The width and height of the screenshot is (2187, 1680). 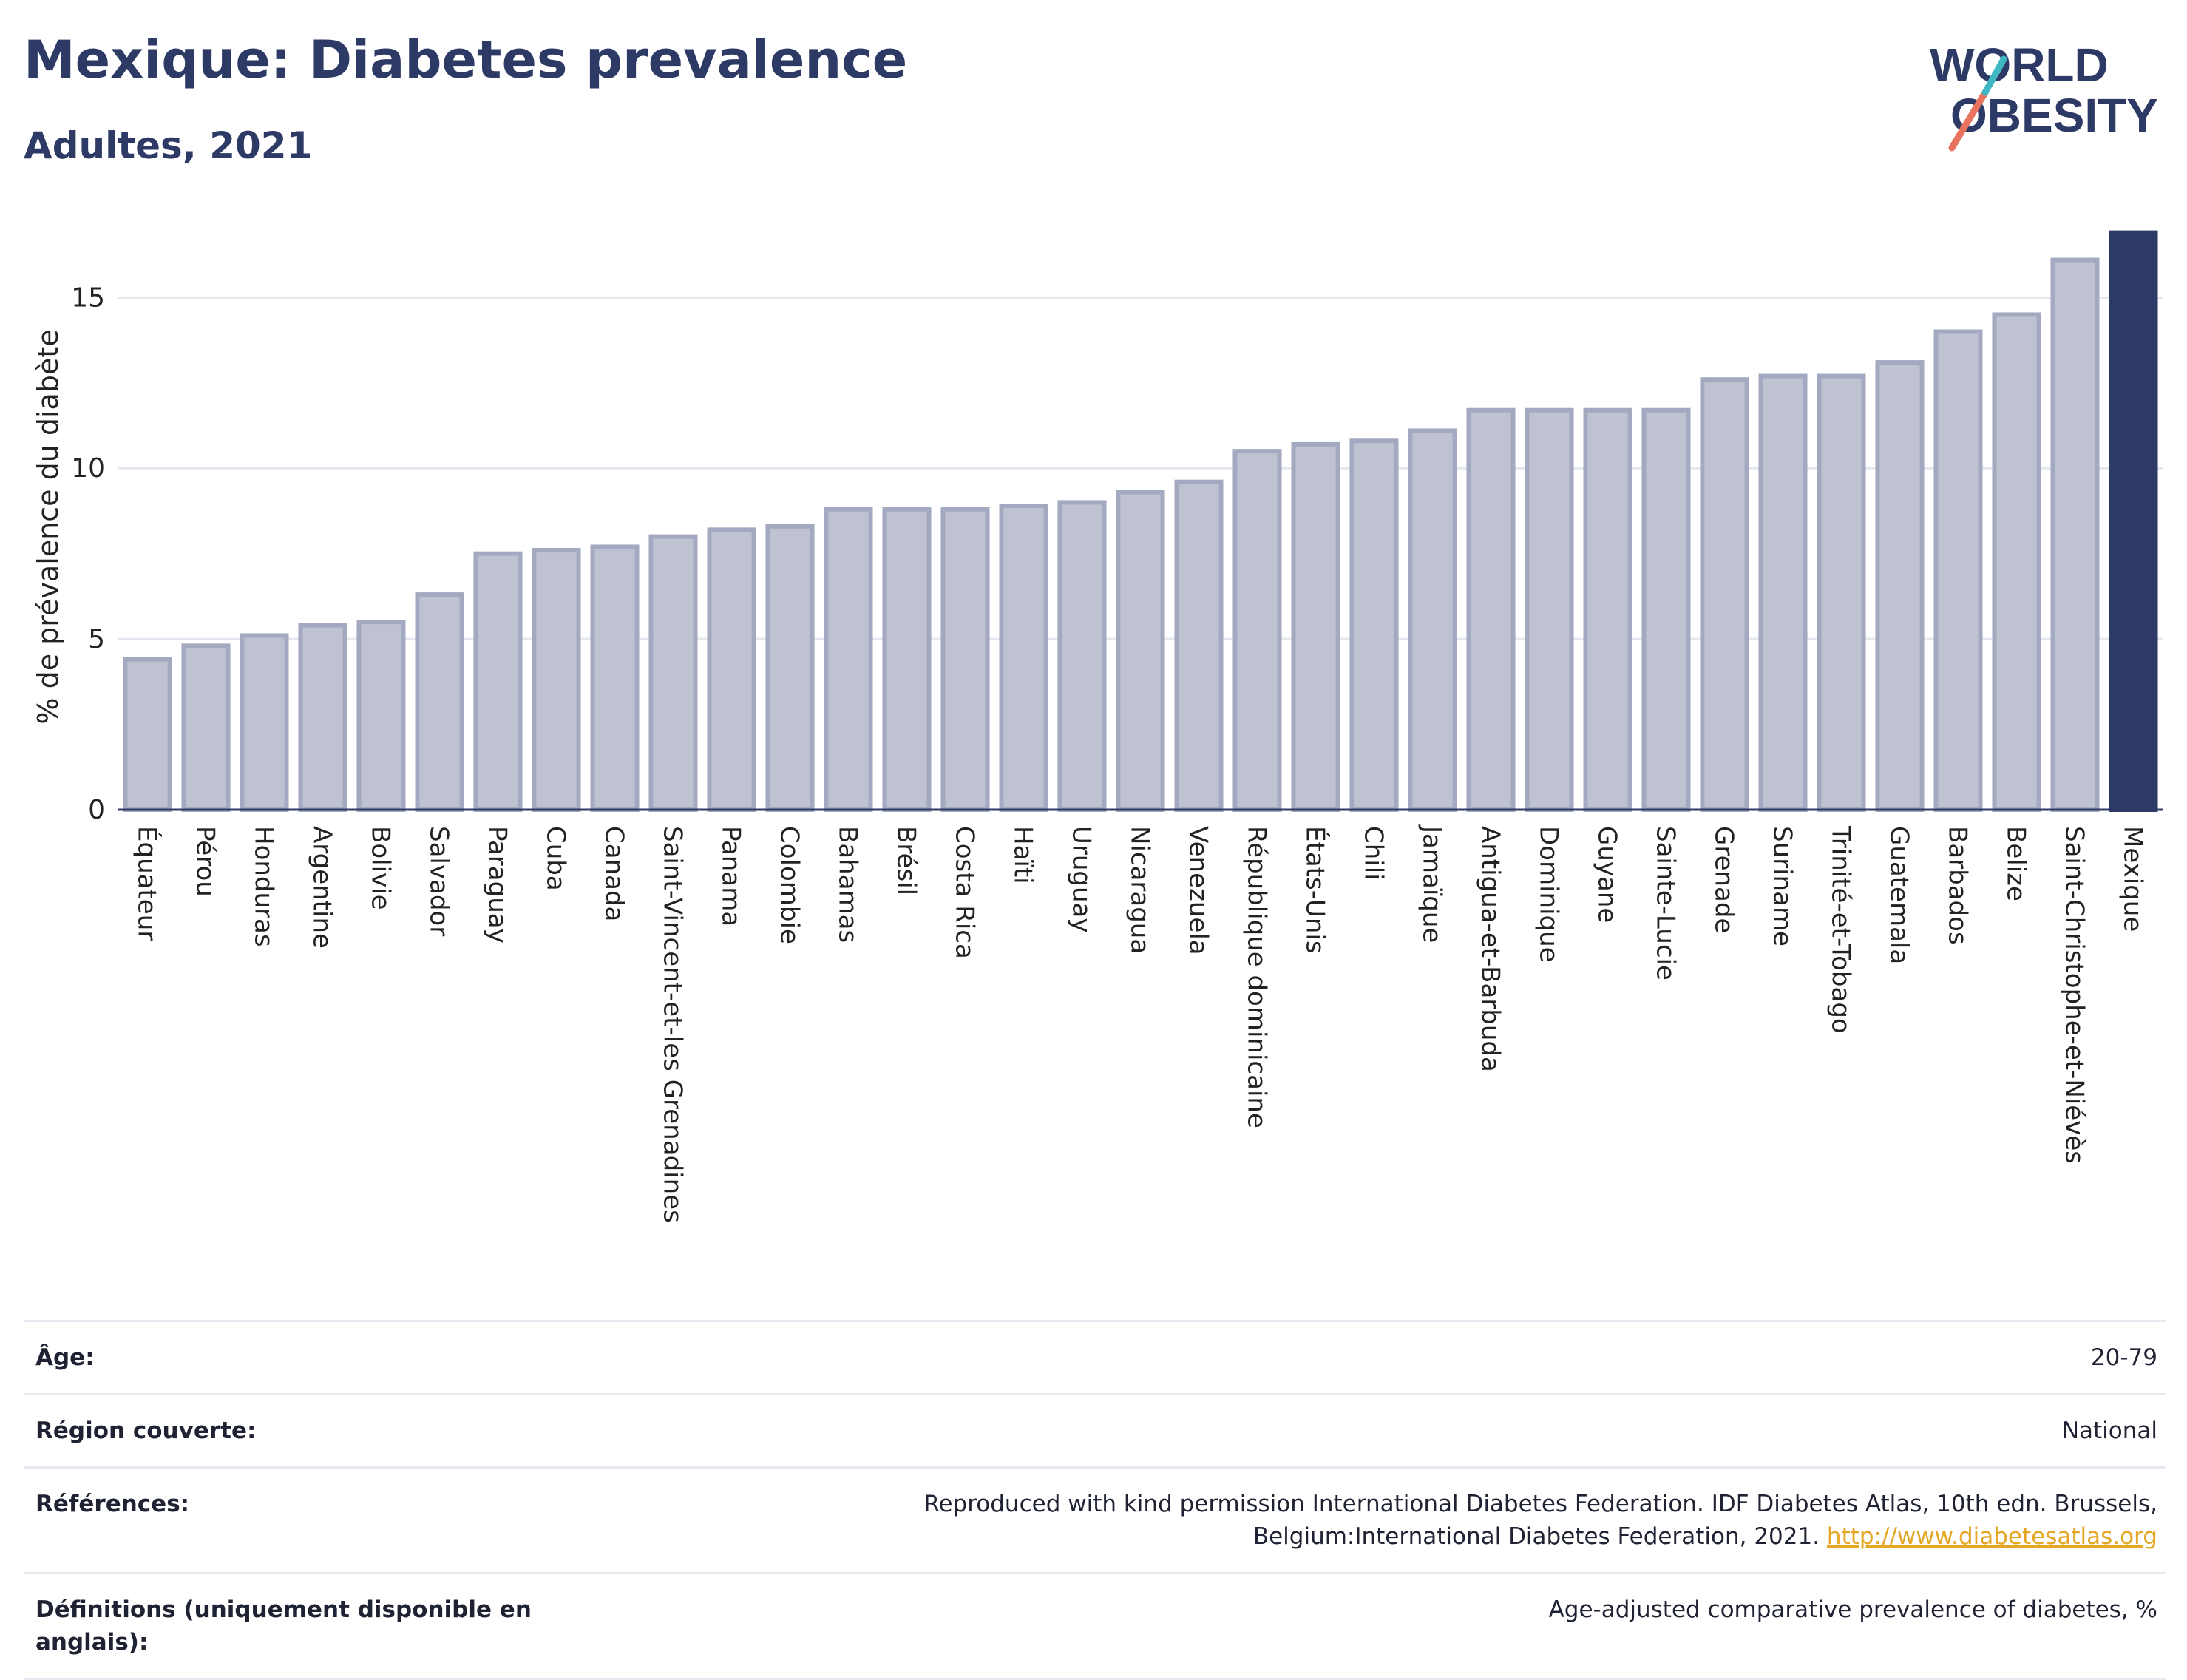 I want to click on x-tick-label: Colombie, so click(x=789, y=885).